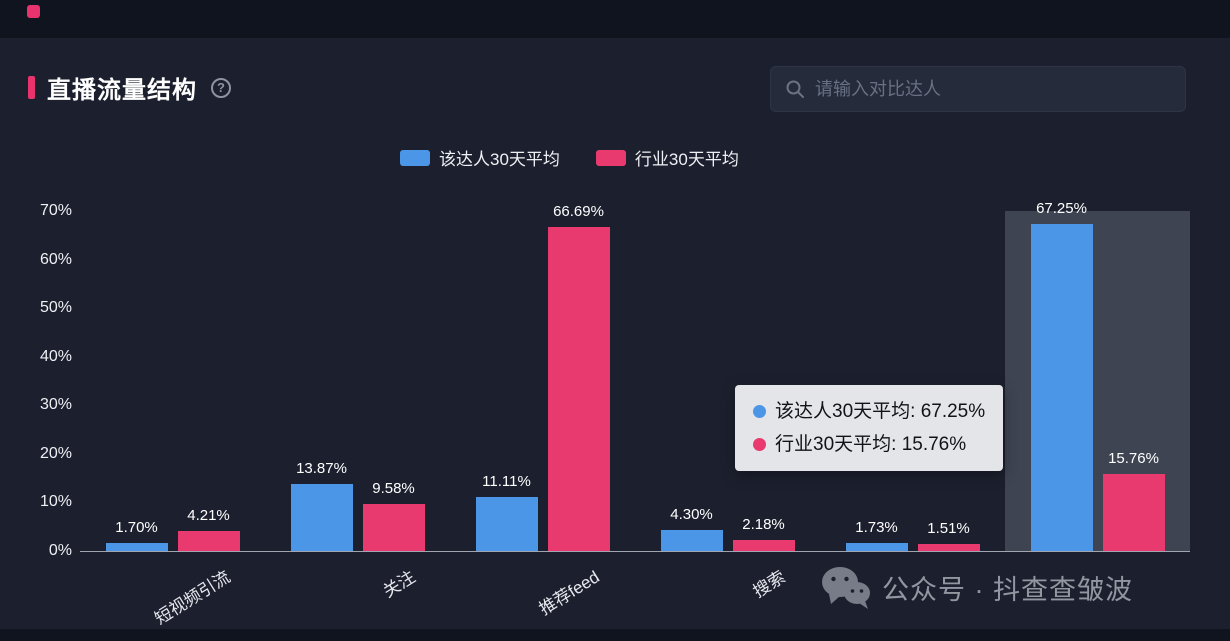  What do you see at coordinates (686, 159) in the screenshot?
I see `legend-label: 行业30天平均` at bounding box center [686, 159].